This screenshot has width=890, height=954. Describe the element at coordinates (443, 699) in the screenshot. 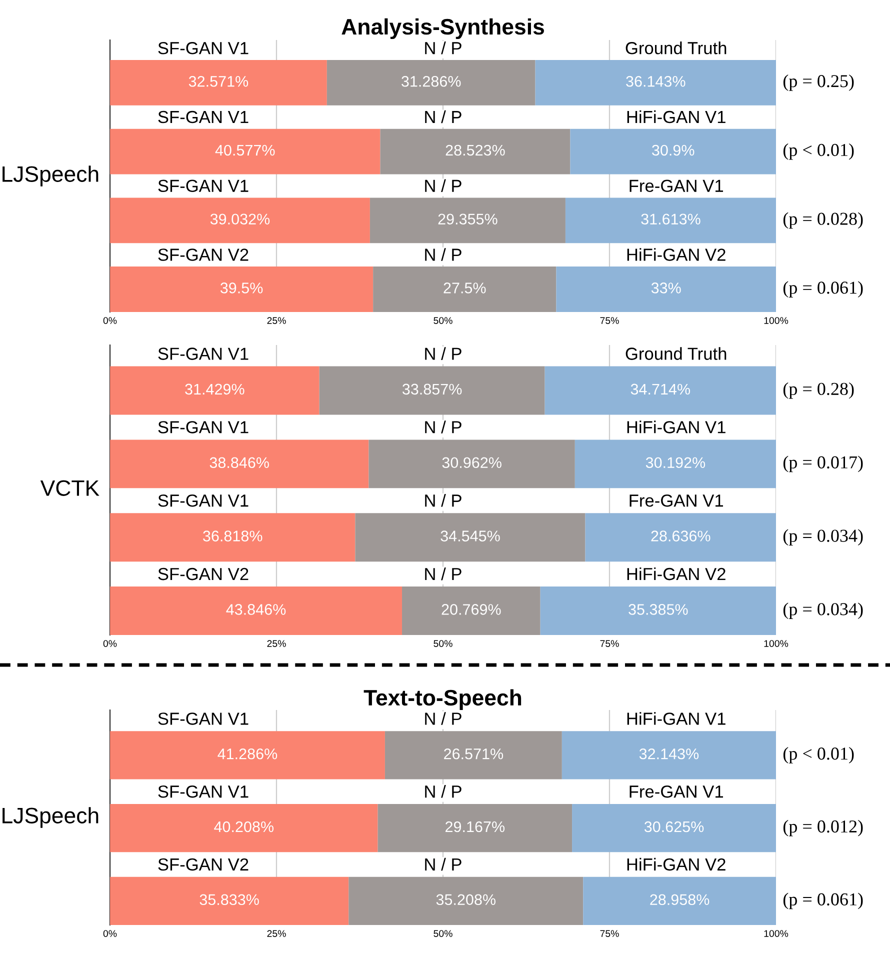

I see `chart-title: Text-to-Speech` at that location.